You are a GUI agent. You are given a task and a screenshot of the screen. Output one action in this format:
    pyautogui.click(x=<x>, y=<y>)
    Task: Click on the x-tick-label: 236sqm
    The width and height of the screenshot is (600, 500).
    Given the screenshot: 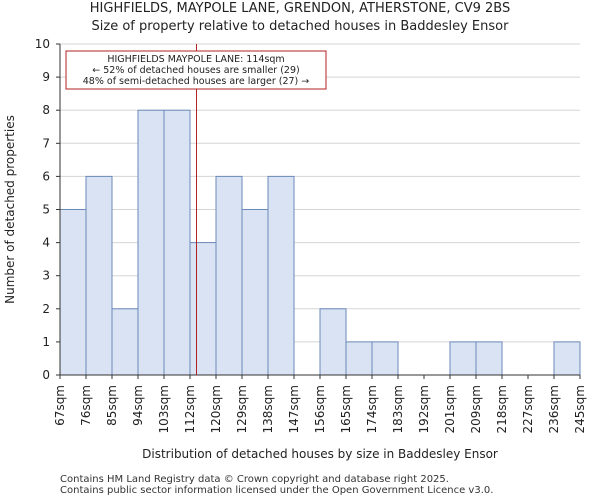 What is the action you would take?
    pyautogui.click(x=554, y=409)
    